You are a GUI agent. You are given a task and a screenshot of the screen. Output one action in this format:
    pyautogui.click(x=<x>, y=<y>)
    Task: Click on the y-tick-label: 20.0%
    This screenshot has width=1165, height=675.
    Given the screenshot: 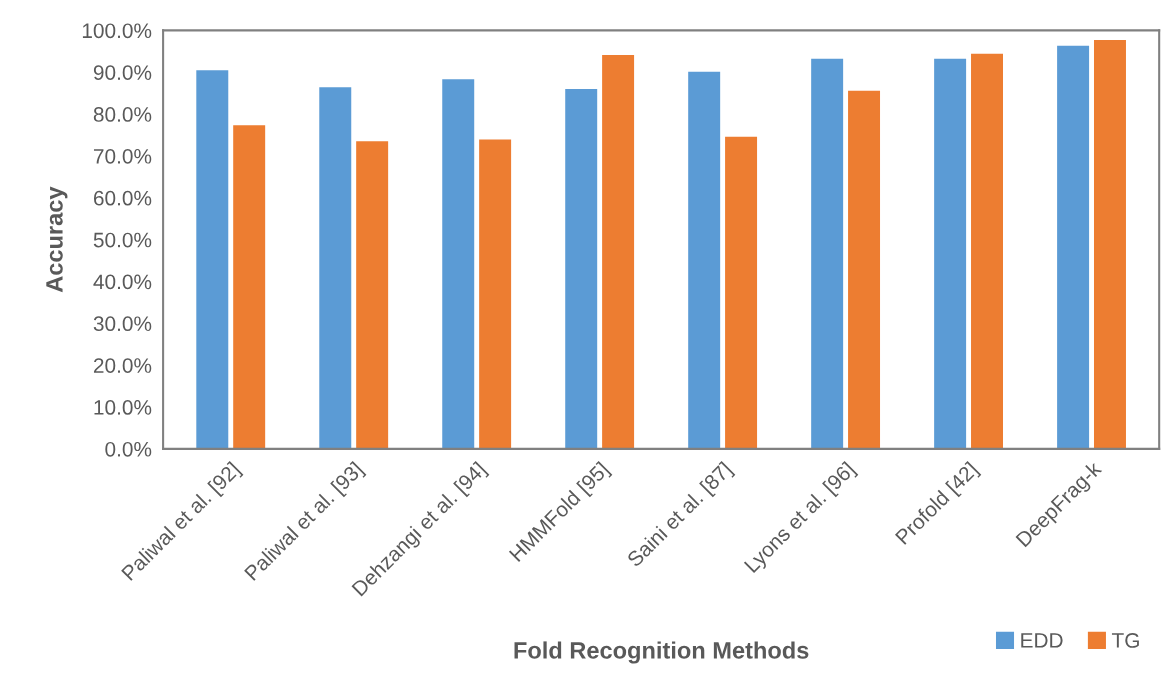 What is the action you would take?
    pyautogui.click(x=122, y=365)
    